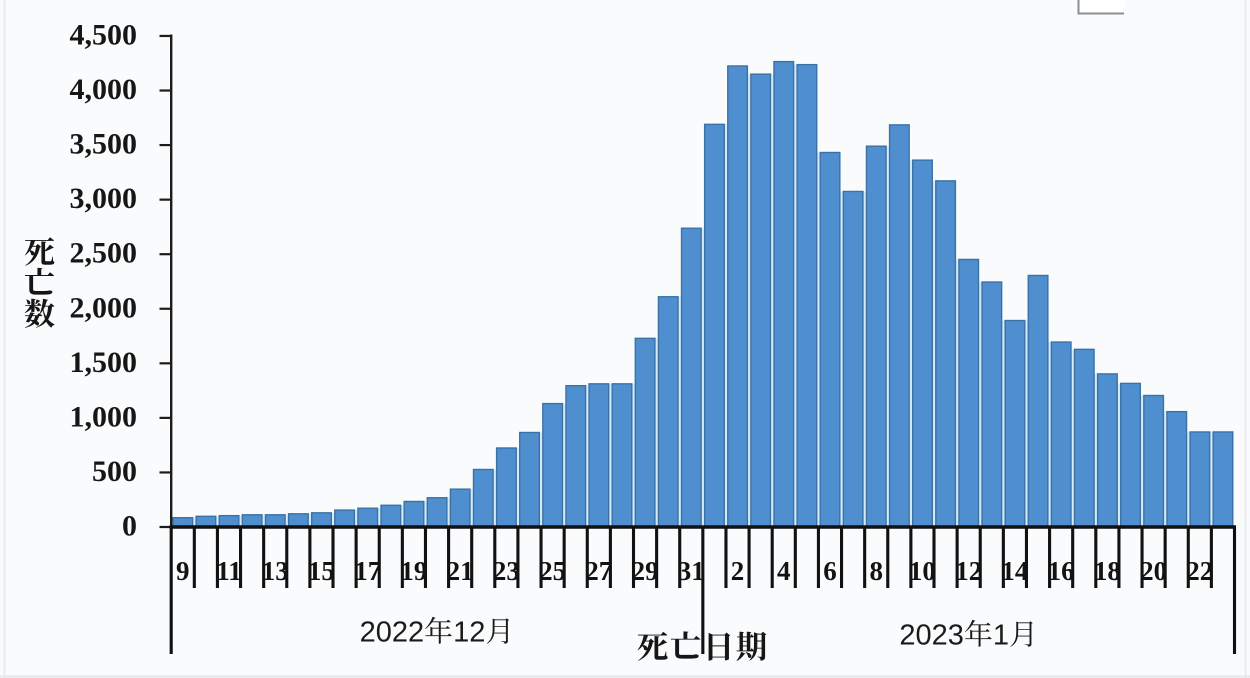 This screenshot has height=678, width=1250. Describe the element at coordinates (931, 636) in the screenshot. I see `svg-text: 2023` at that location.